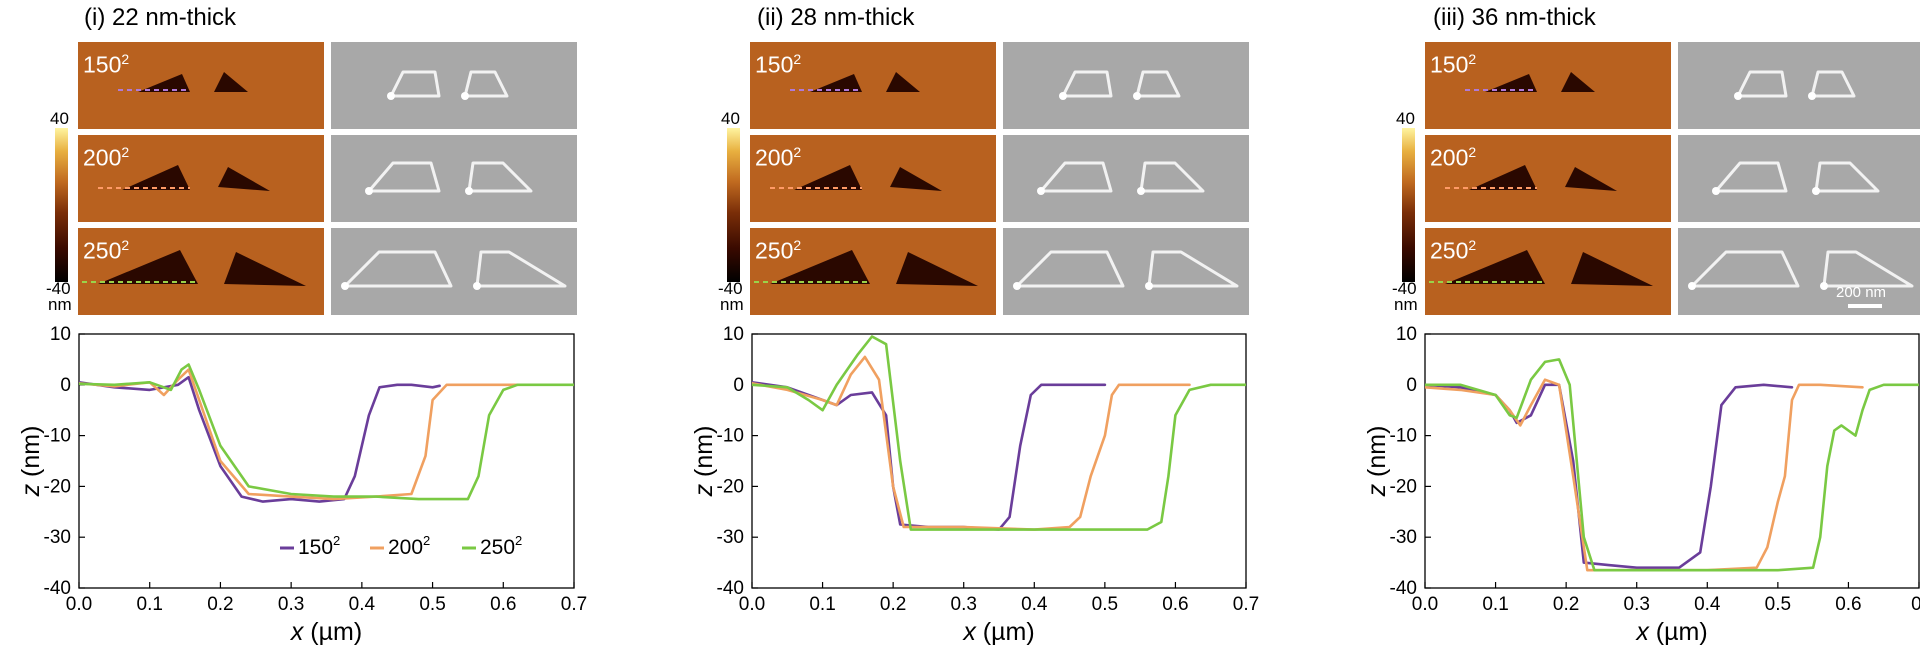  What do you see at coordinates (315, 547) in the screenshot?
I see `legend-label-base: 150` at bounding box center [315, 547].